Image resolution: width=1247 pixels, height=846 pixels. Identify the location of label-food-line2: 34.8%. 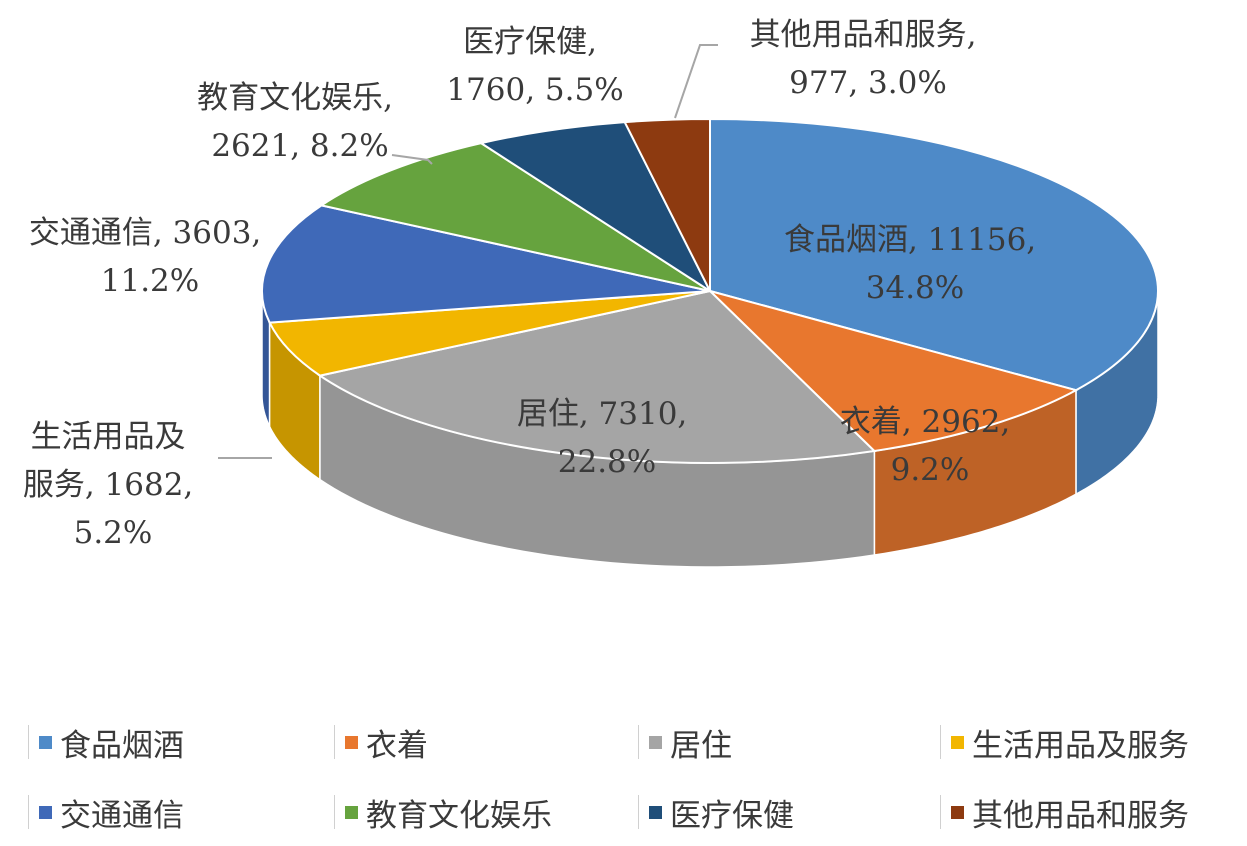
(915, 288).